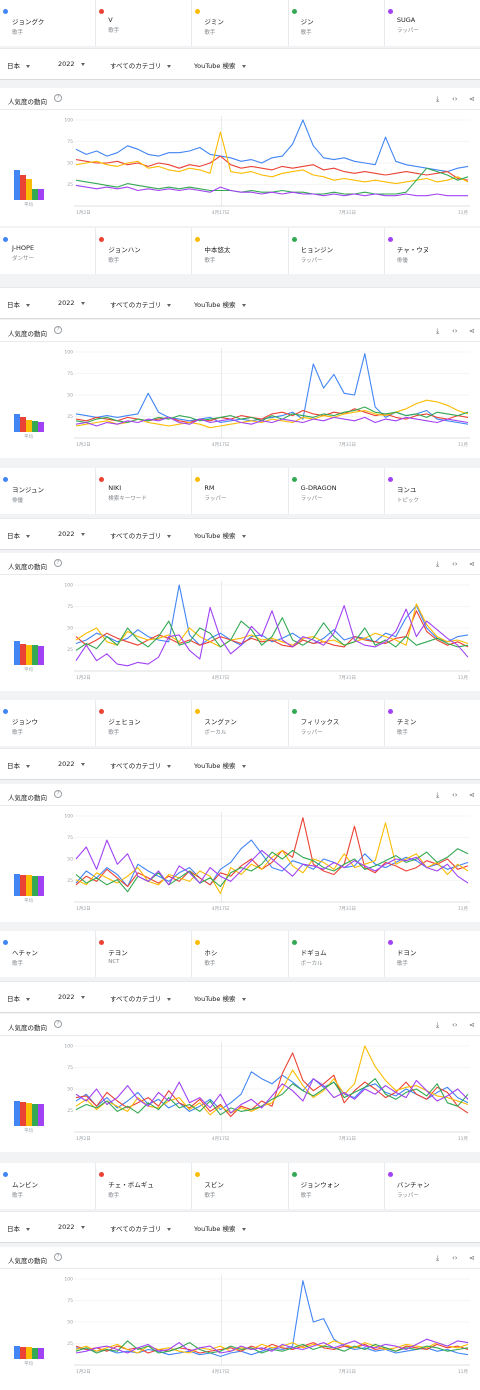 This screenshot has width=480, height=1390. What do you see at coordinates (240, 23) in the screenshot?
I see `search-term: ジミン 歌手` at bounding box center [240, 23].